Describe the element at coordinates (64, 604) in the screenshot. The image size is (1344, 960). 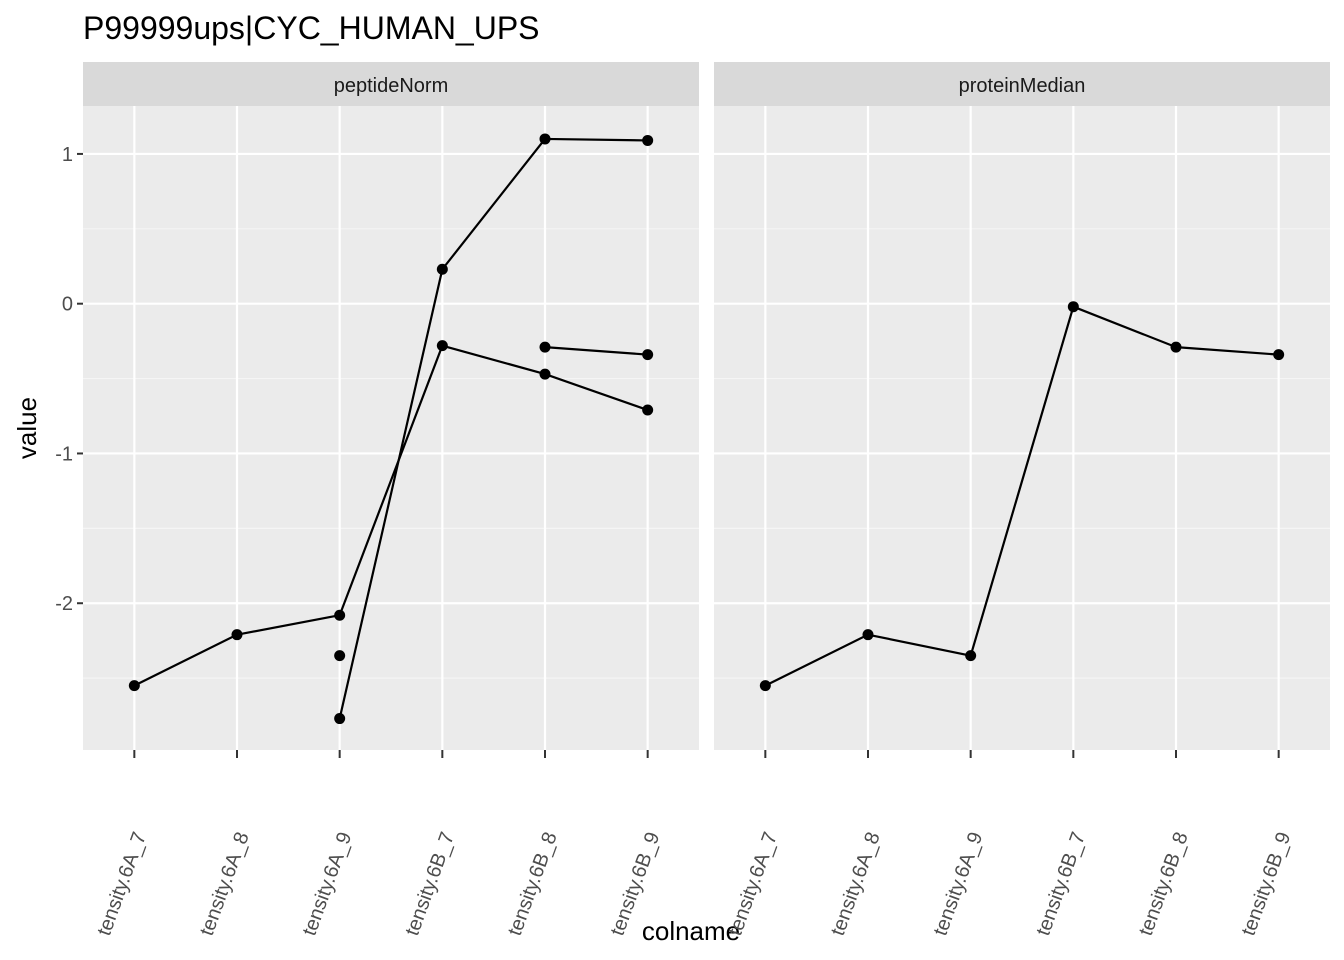
I see `y-tick-label: -2` at that location.